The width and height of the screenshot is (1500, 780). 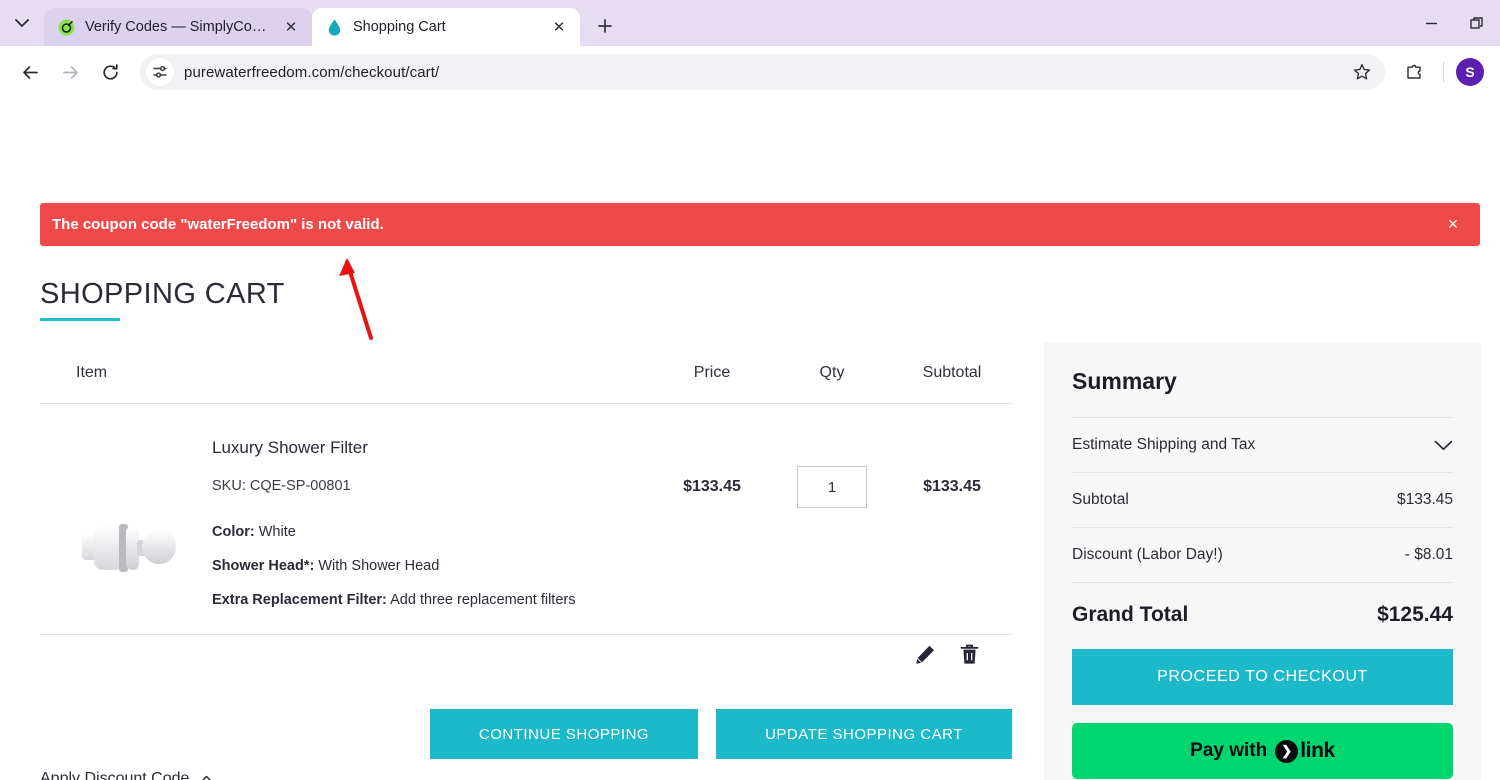 I want to click on water-drop-icon, so click(x=334, y=27).